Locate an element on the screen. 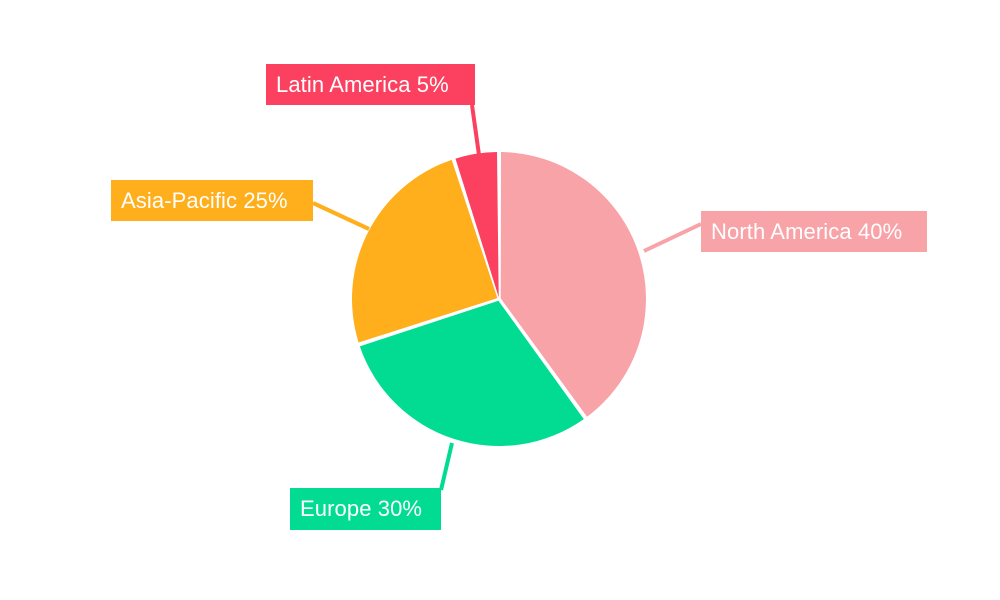 The image size is (1000, 600). slice-label-latin-america: Latin America 5% is located at coordinates (370, 84).